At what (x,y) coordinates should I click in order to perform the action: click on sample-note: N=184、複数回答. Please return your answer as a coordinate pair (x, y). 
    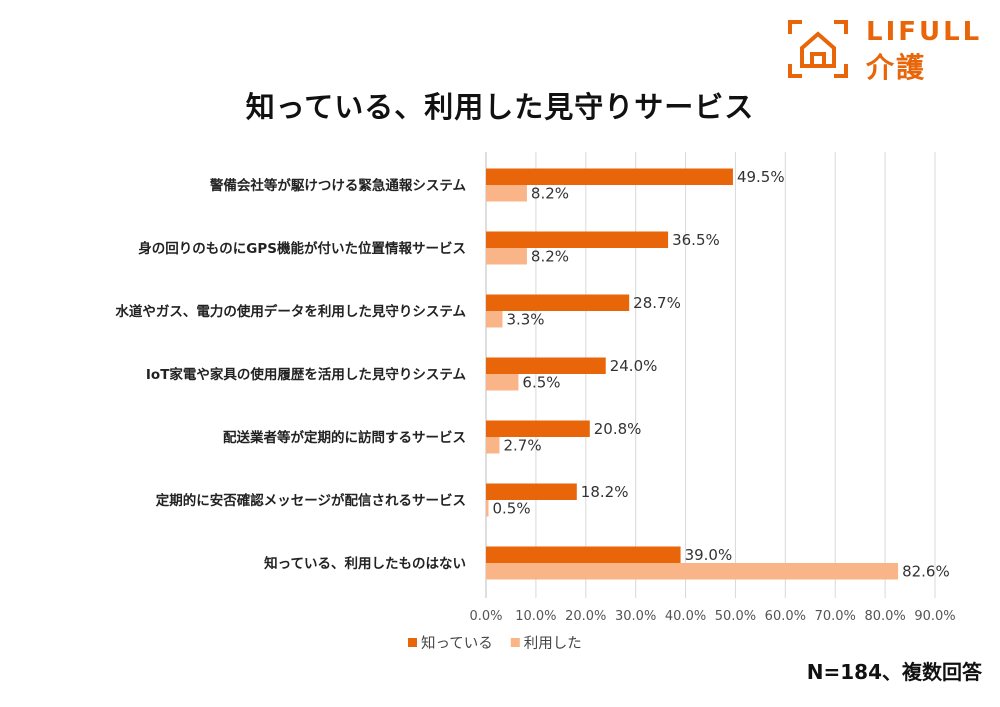
    Looking at the image, I should click on (894, 672).